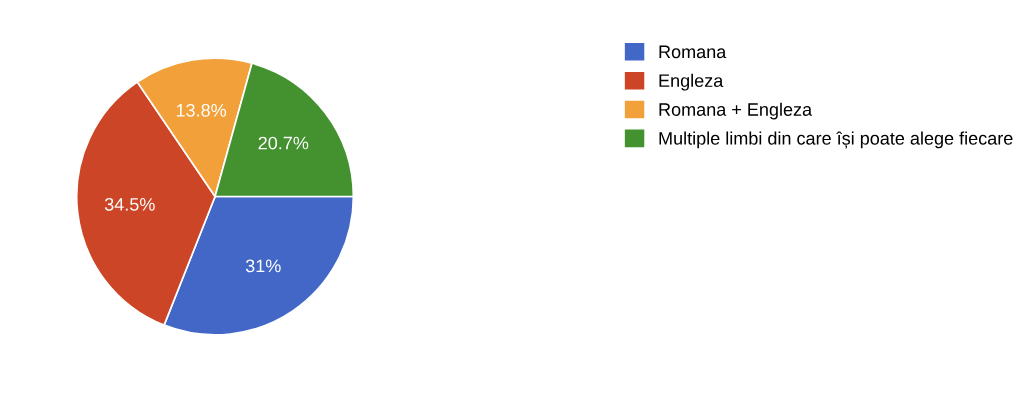  I want to click on data-label: 13.8%, so click(201, 110).